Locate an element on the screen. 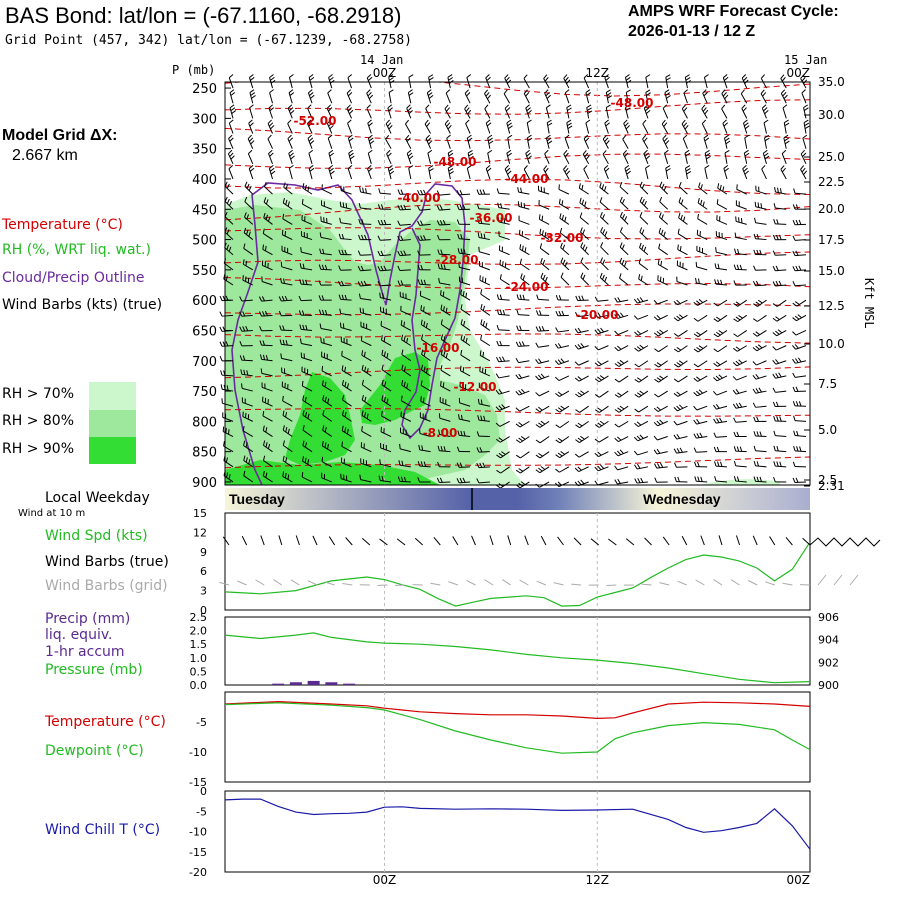 The height and width of the screenshot is (900, 900). legend-swatch-rh80 is located at coordinates (112, 423).